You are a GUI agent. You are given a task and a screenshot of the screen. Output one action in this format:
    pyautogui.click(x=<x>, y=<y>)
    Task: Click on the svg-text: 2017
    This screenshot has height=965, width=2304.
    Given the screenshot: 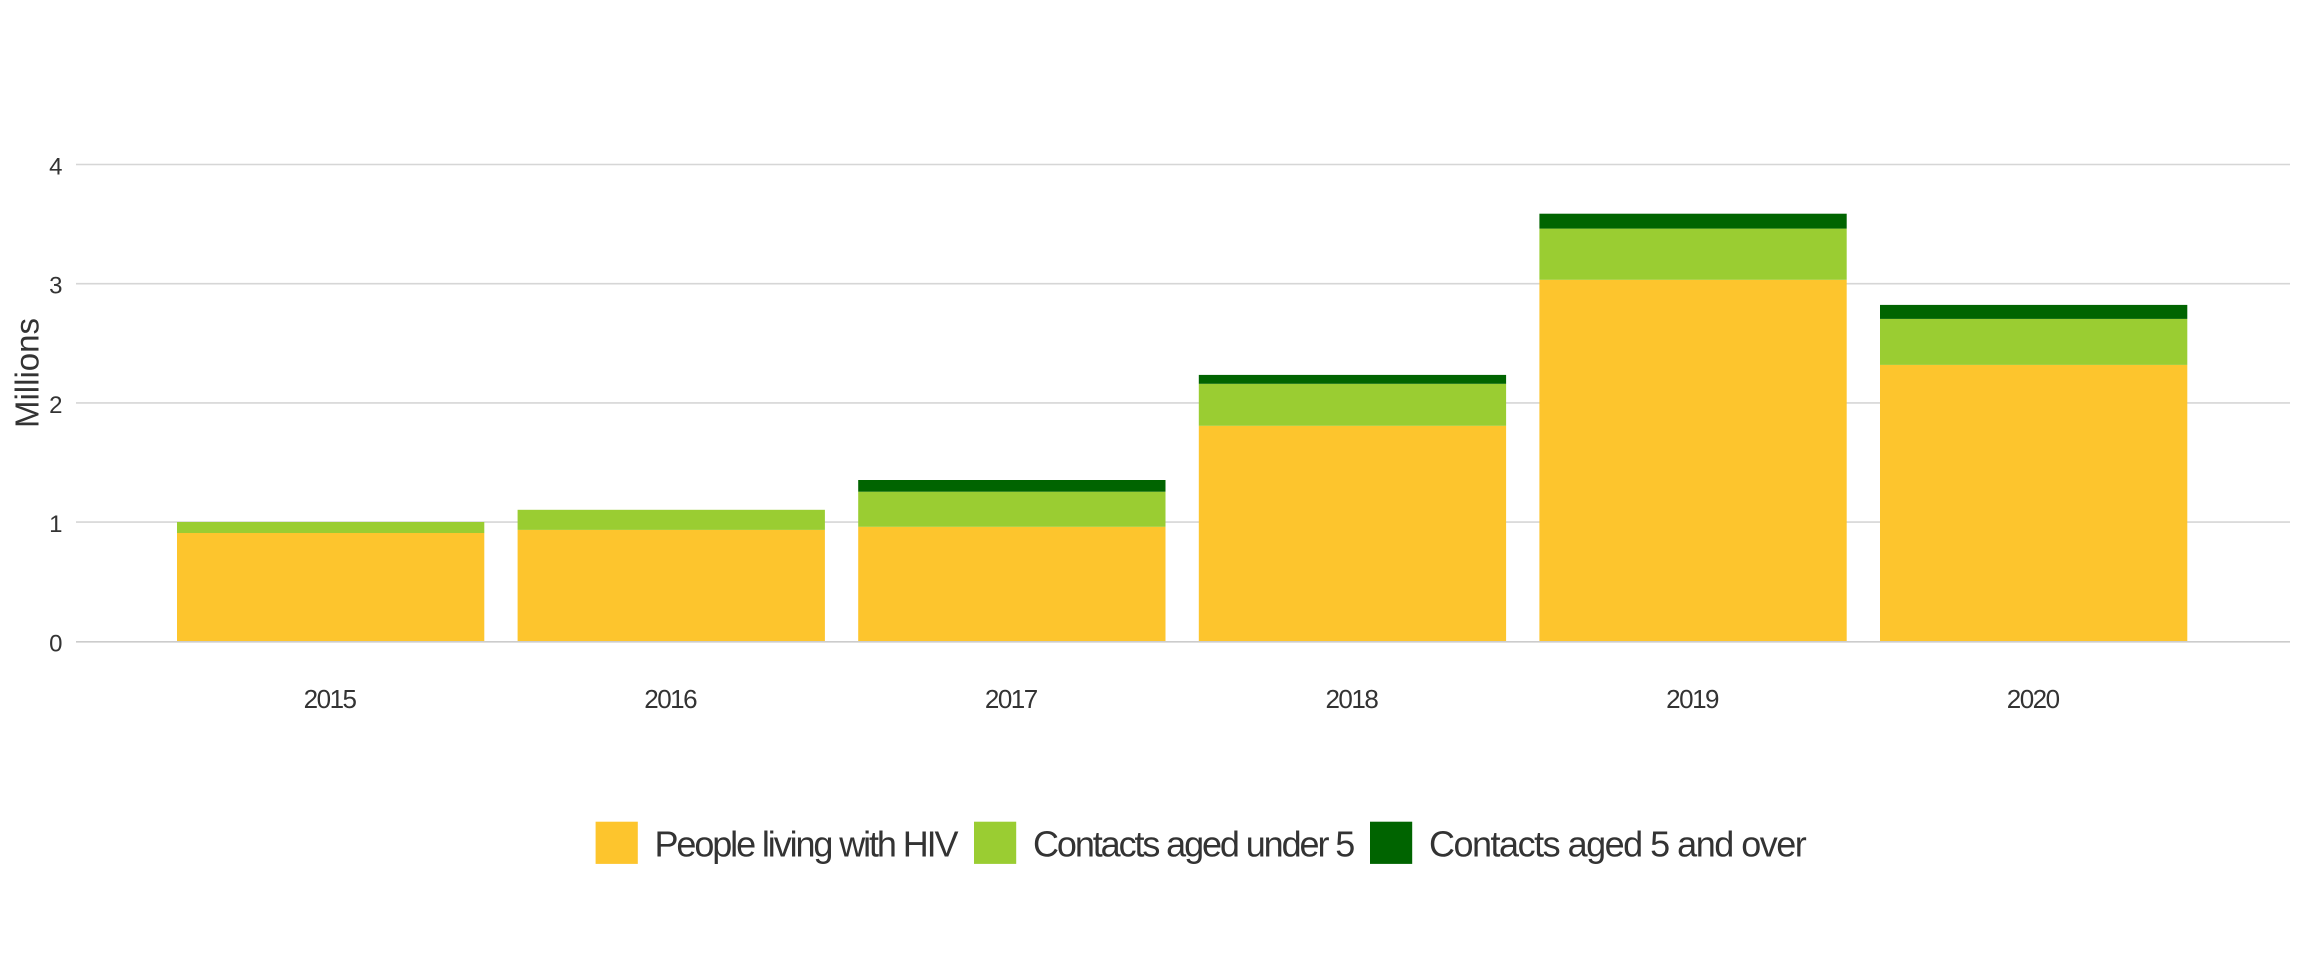 What is the action you would take?
    pyautogui.click(x=1011, y=699)
    